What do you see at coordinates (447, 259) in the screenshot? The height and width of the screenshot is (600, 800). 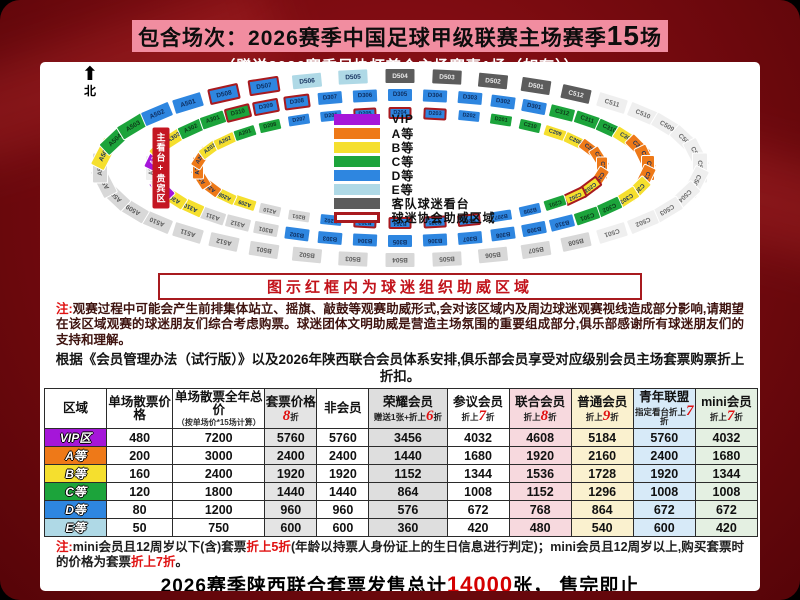 I see `stadium-section: B505` at bounding box center [447, 259].